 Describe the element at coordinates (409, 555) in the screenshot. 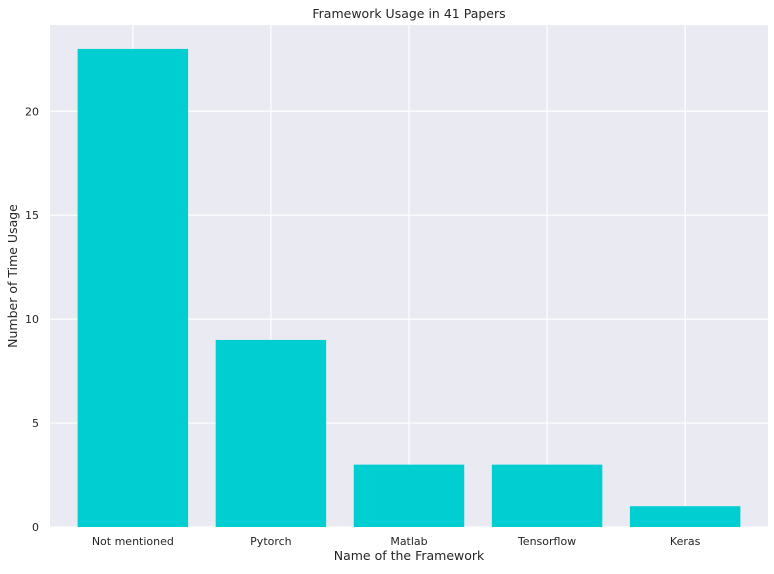

I see `x-axis-label: Name of the Framework` at that location.